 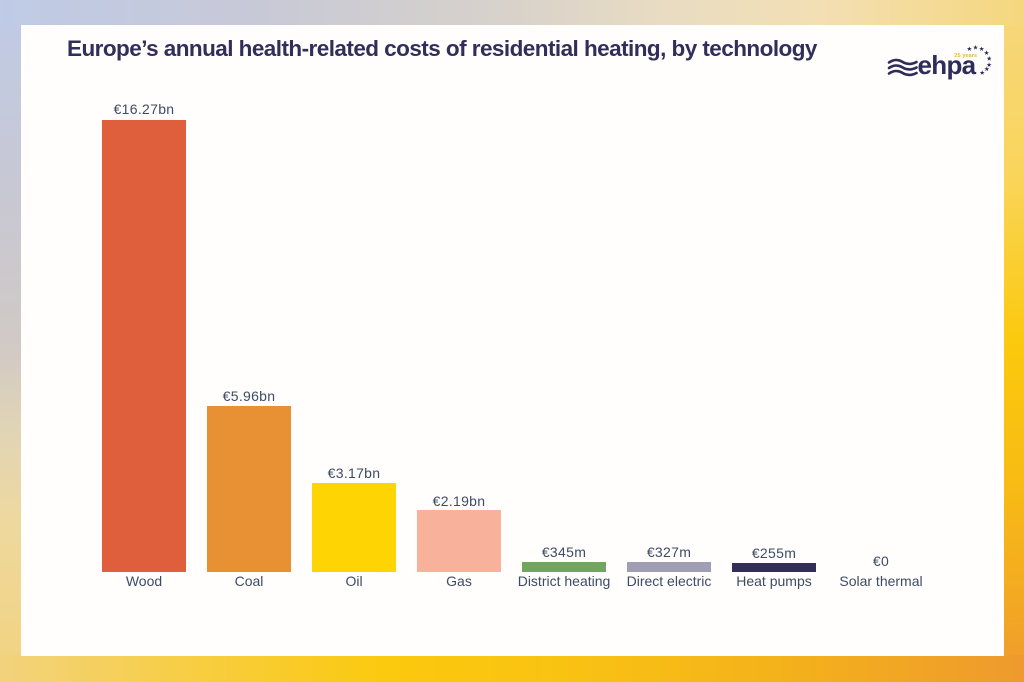 I want to click on svg-text: 25 years, so click(x=965, y=56).